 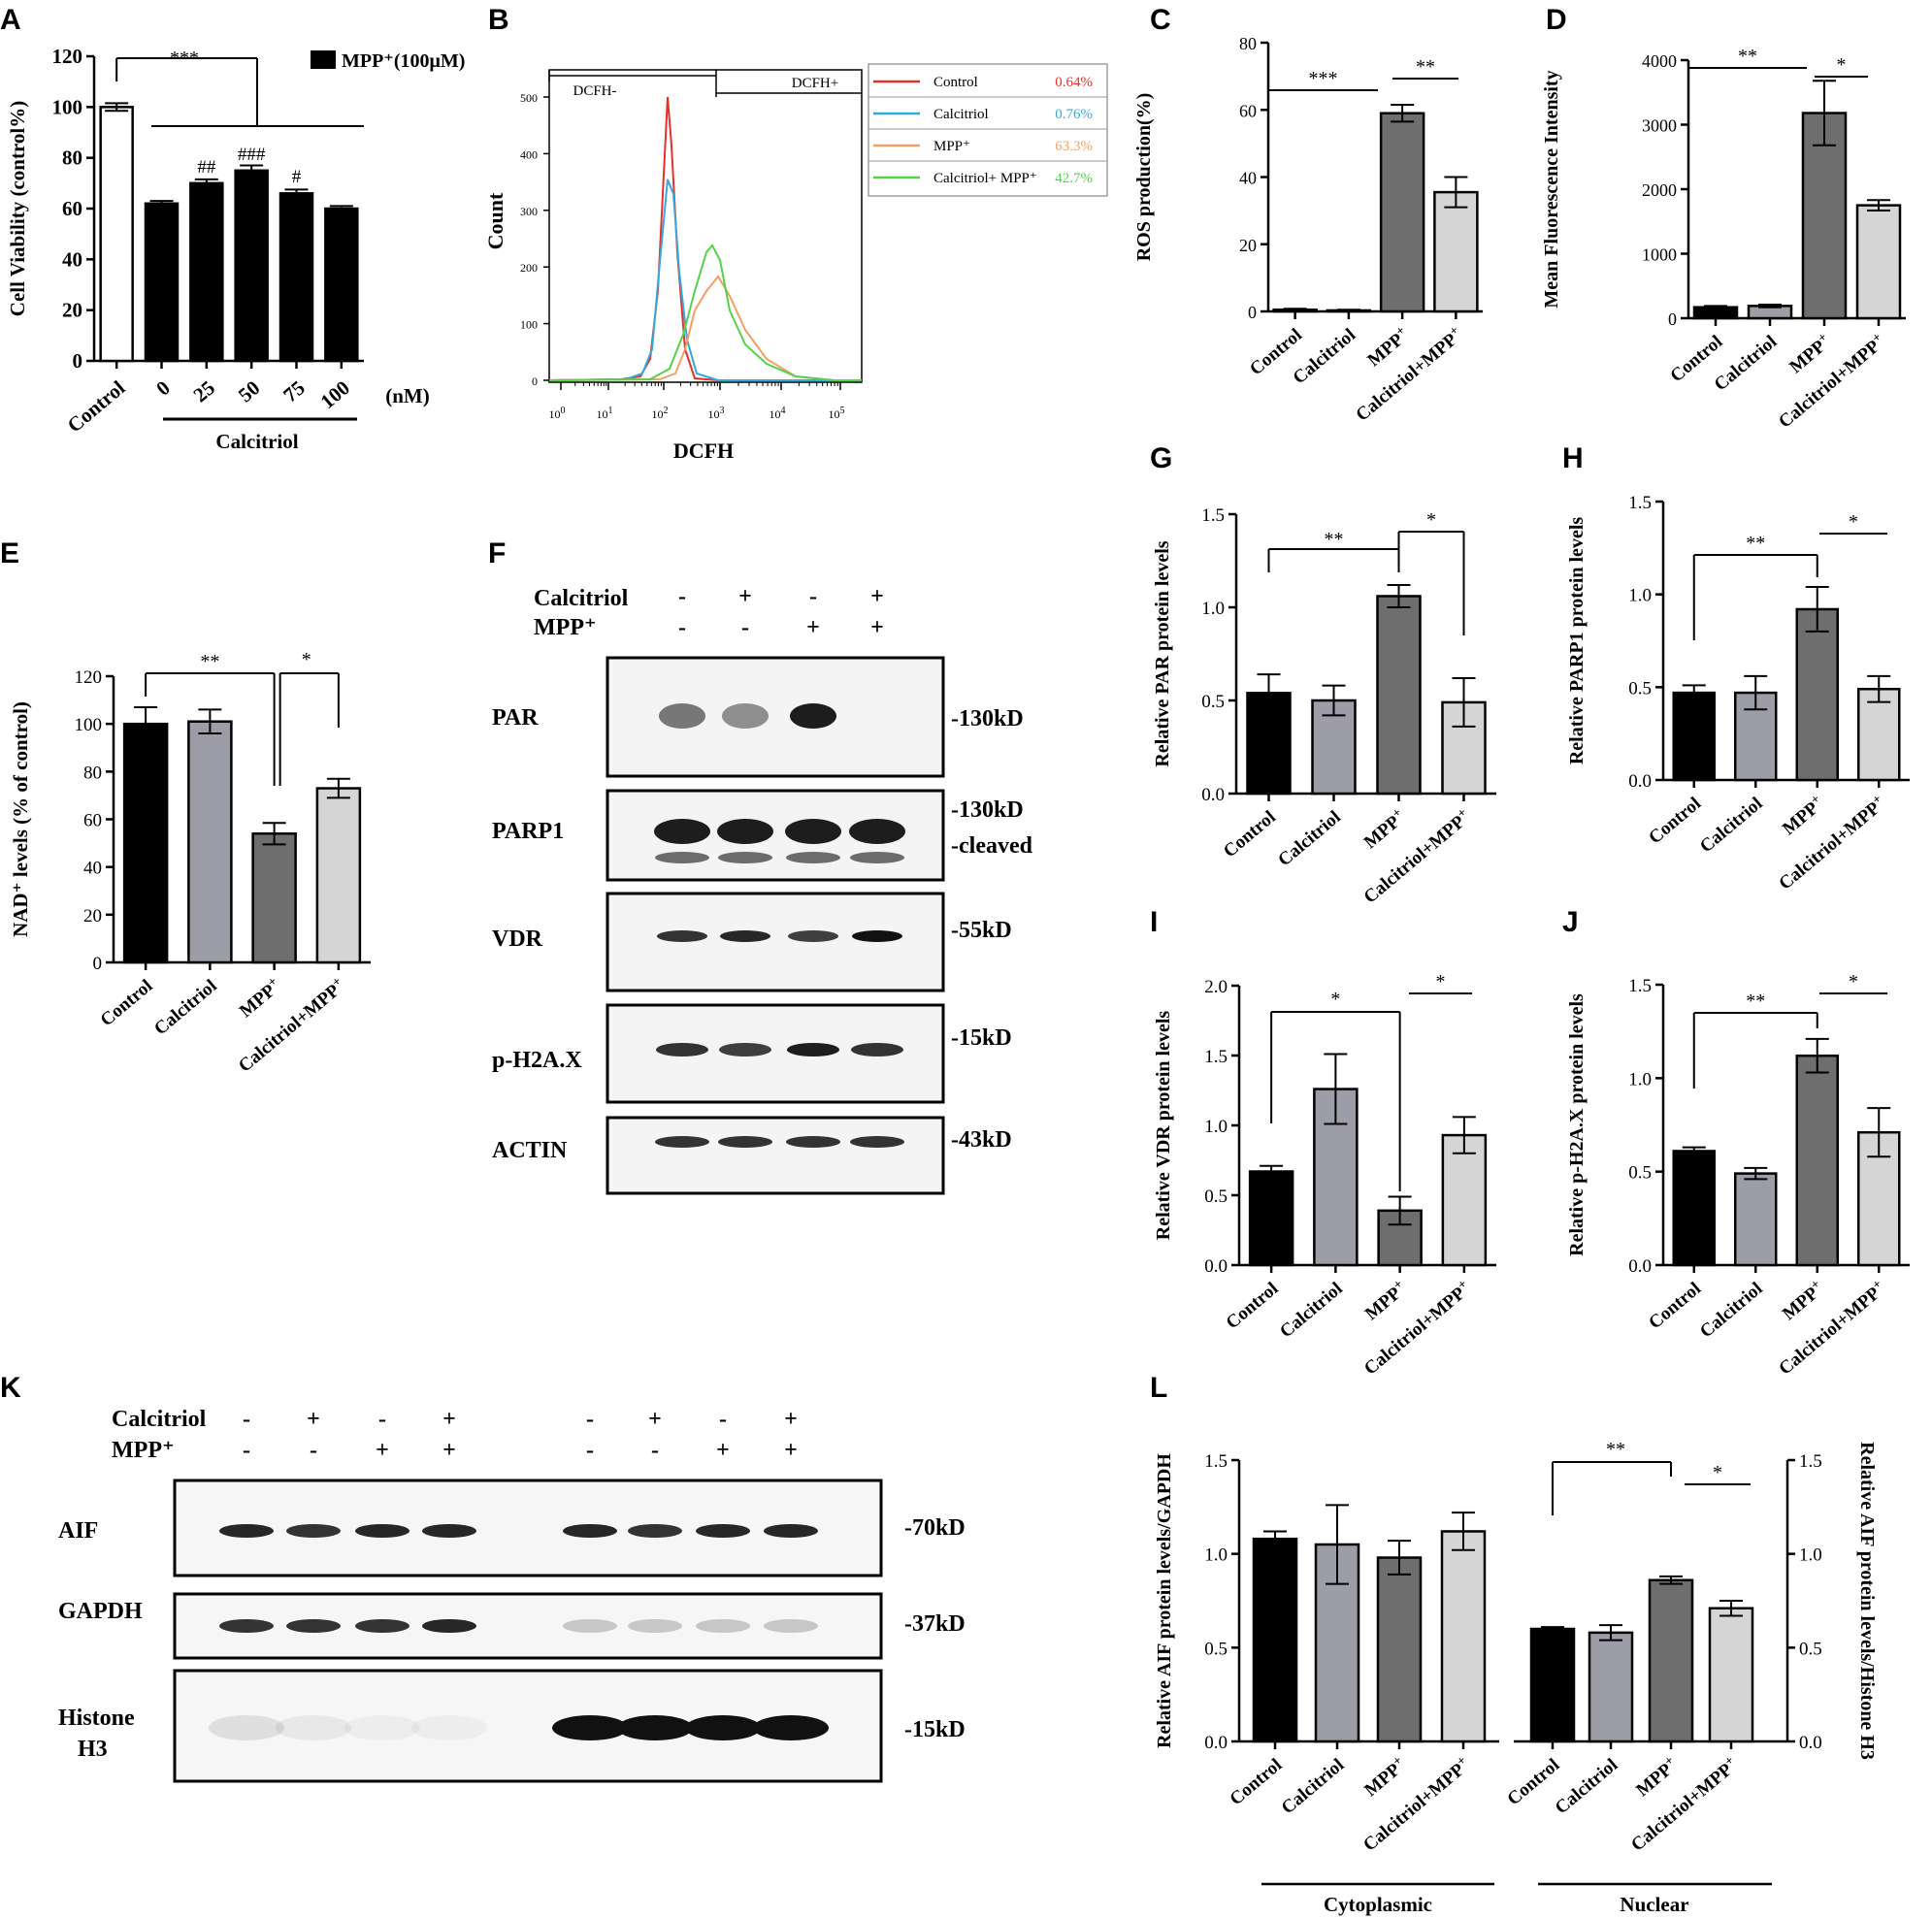 What do you see at coordinates (961, 114) in the screenshot?
I see `legend-name: Calcitriol` at bounding box center [961, 114].